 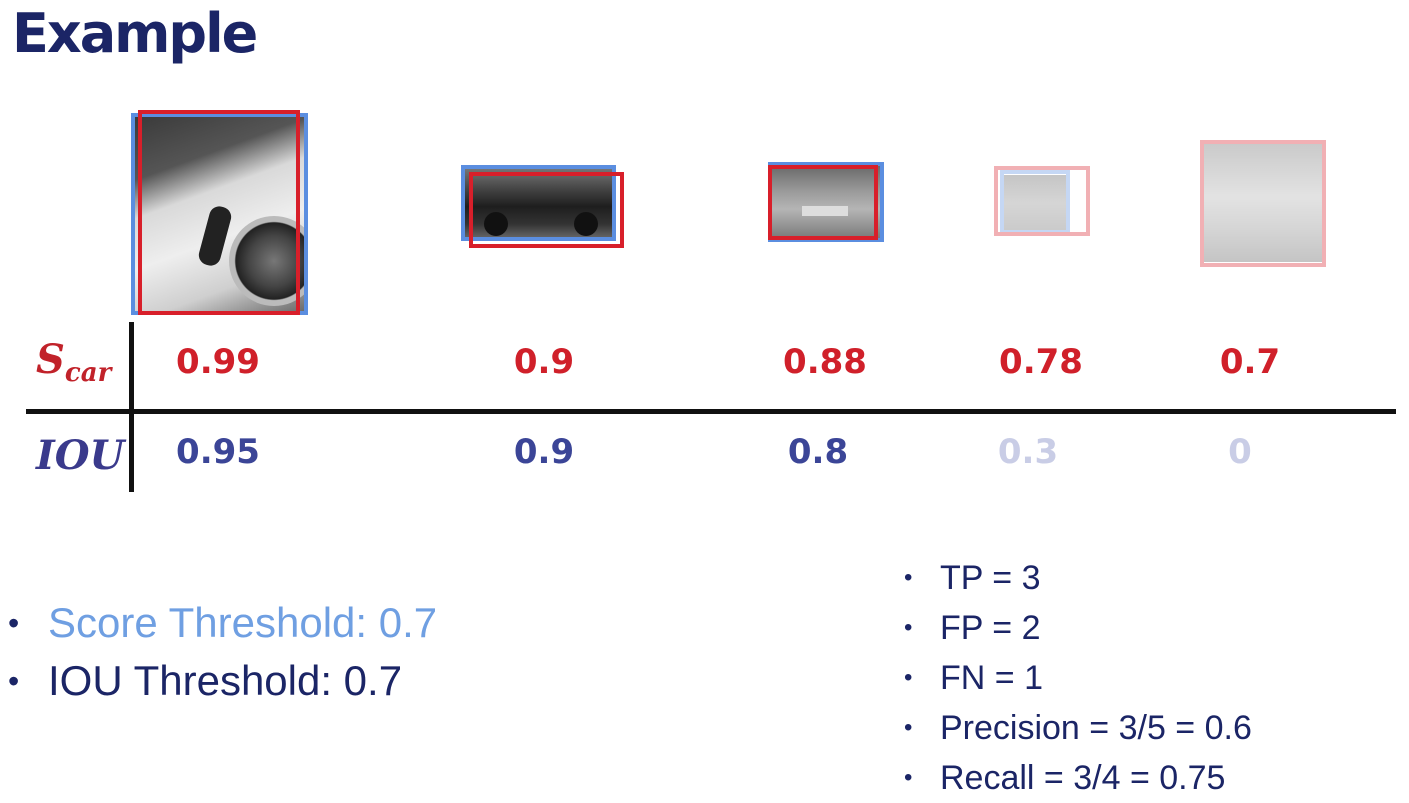 I want to click on list-item: • Precision = 3/5 = 0.6, so click(x=1078, y=728).